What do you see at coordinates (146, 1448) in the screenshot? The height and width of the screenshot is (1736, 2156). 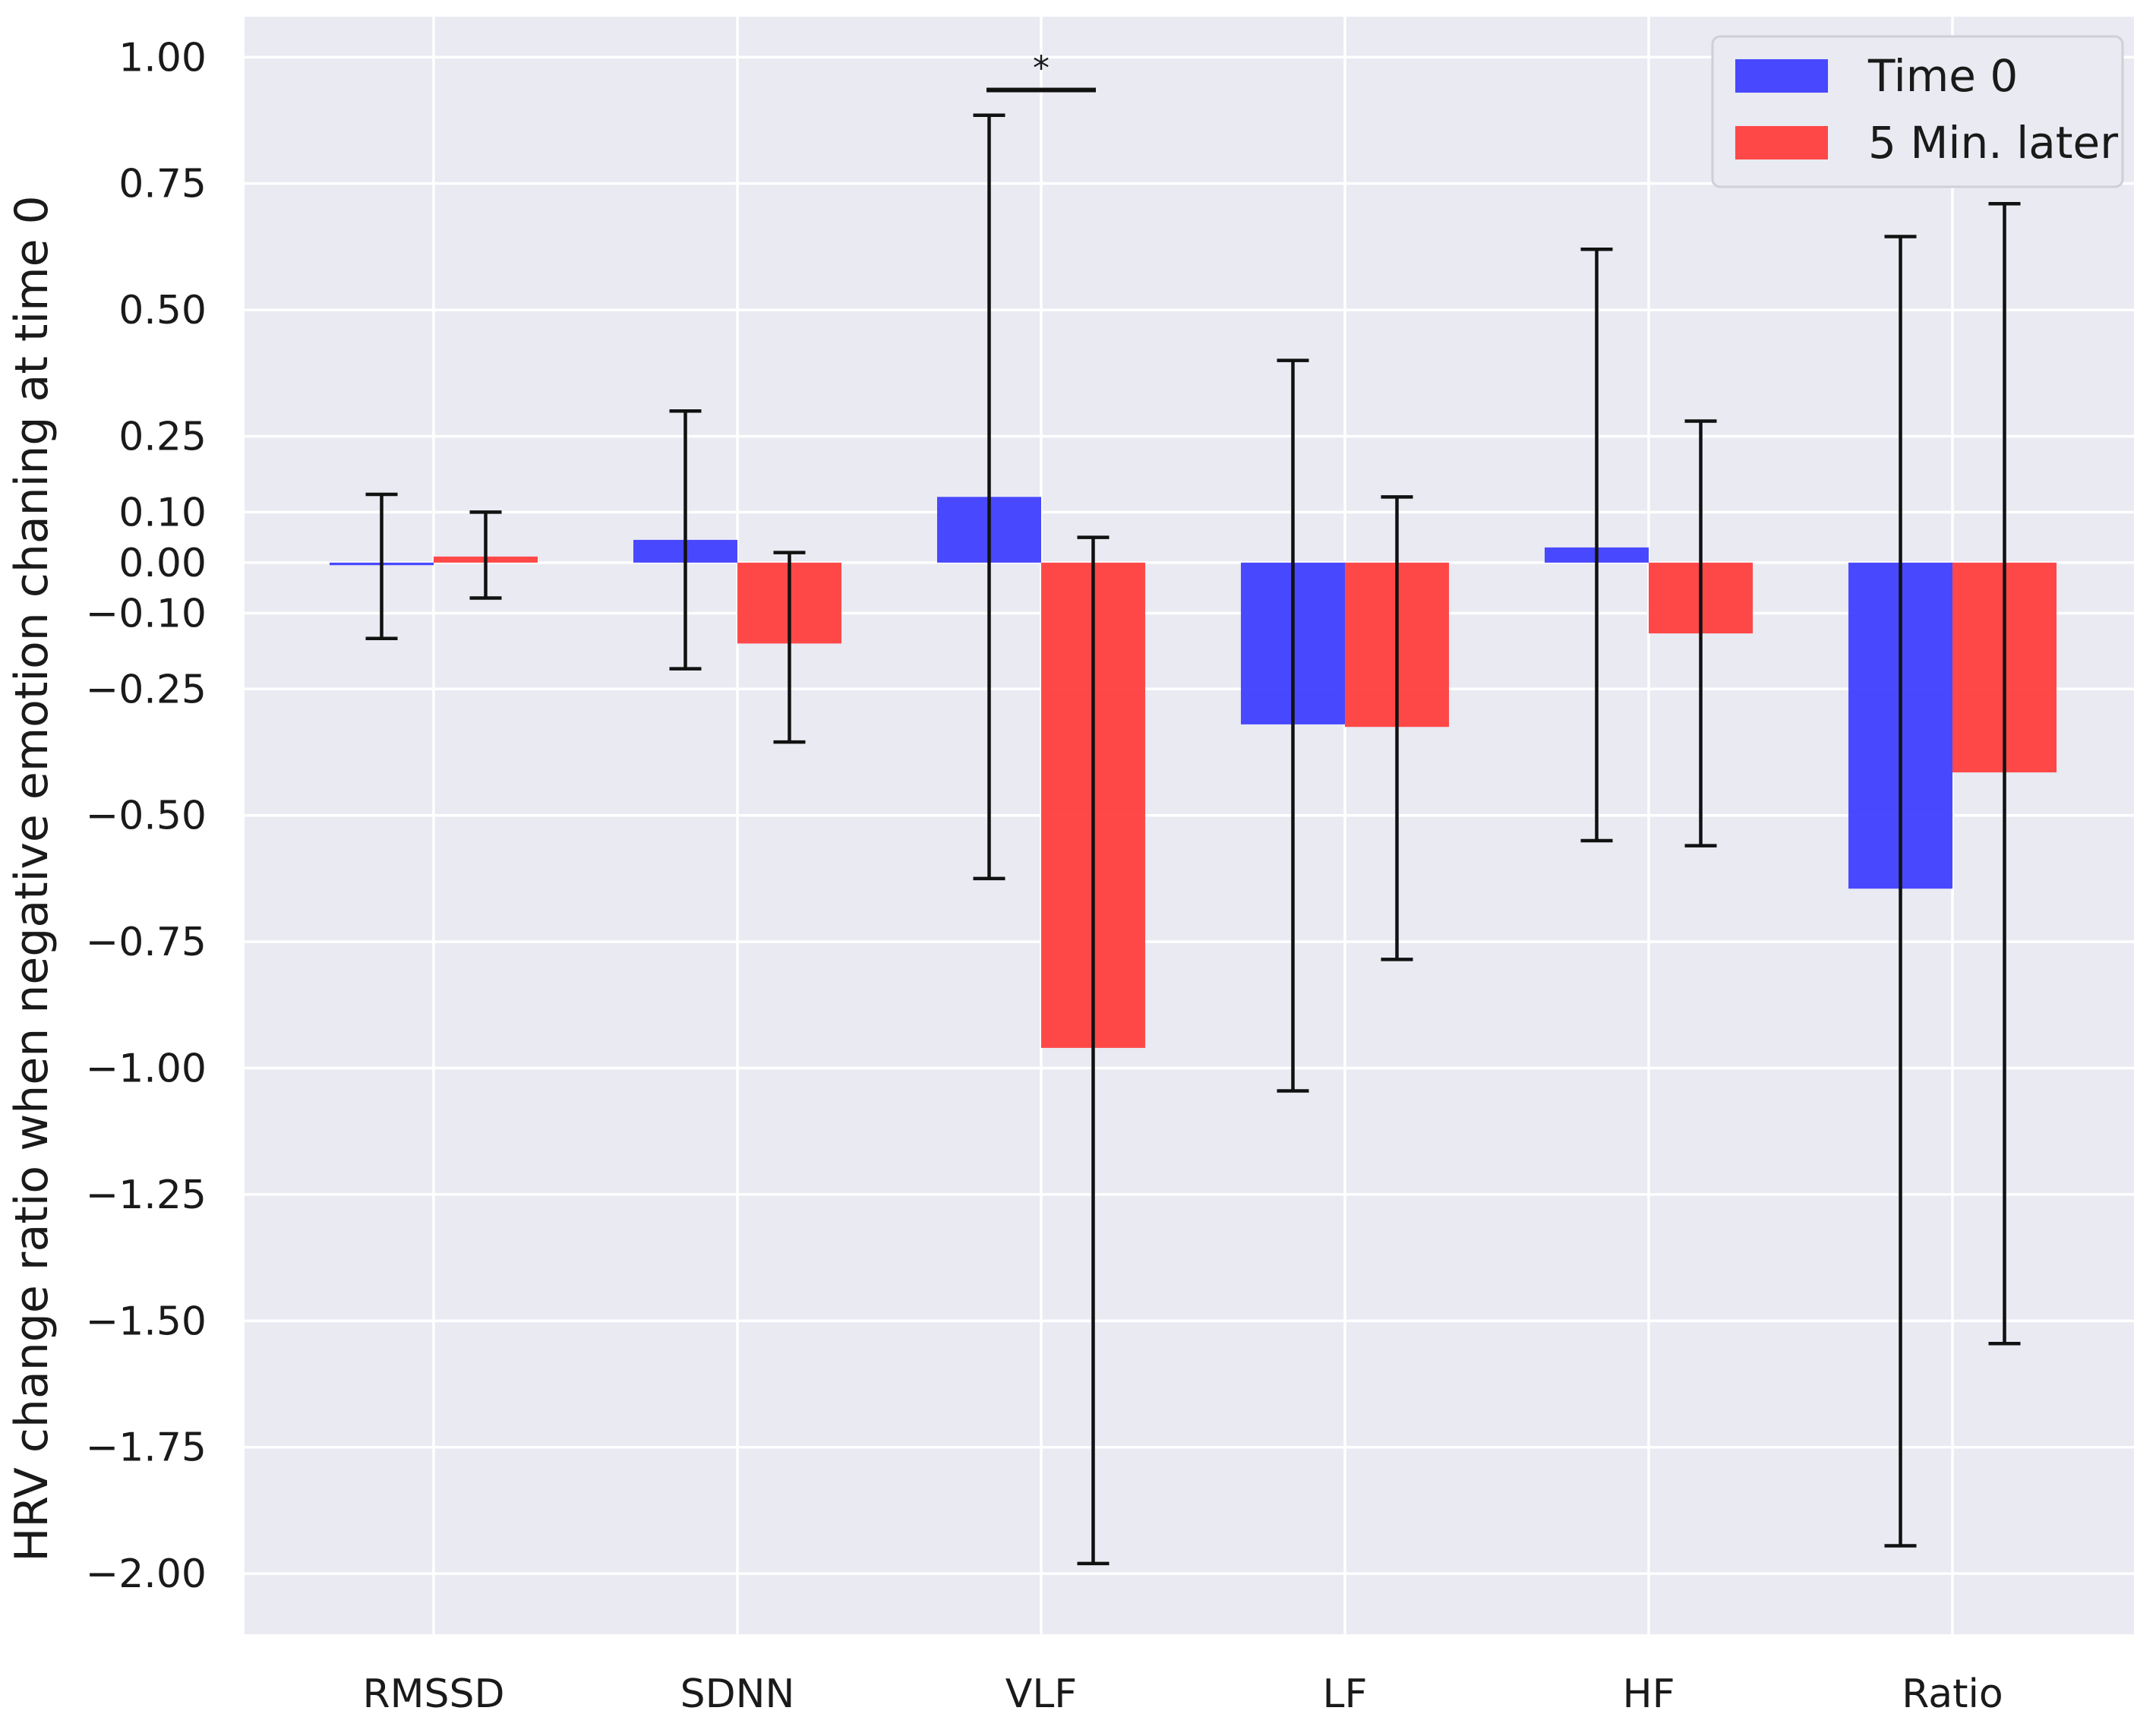 I see `y-tick-label: −1.75` at bounding box center [146, 1448].